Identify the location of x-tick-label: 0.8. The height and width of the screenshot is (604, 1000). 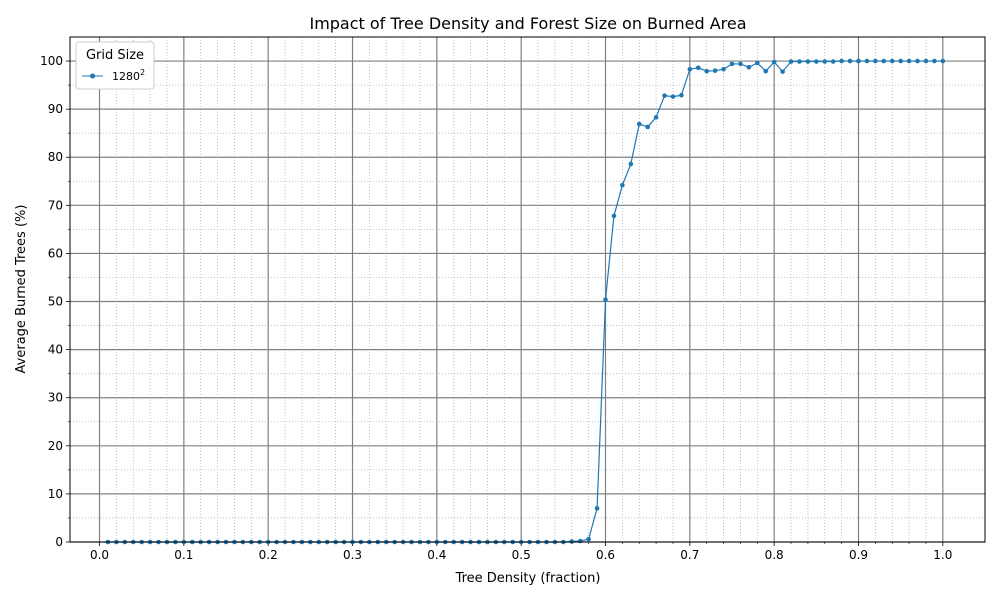
(774, 555).